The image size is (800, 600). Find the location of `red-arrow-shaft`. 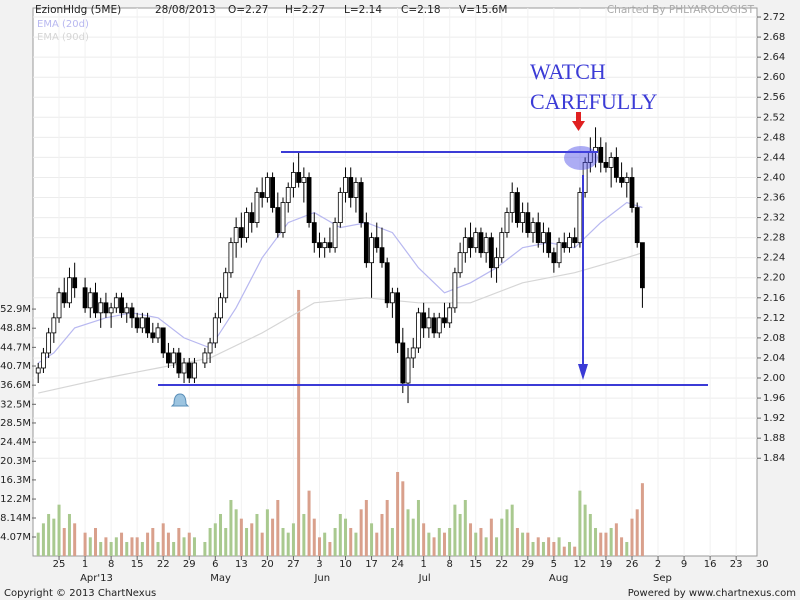

red-arrow-shaft is located at coordinates (578, 117).